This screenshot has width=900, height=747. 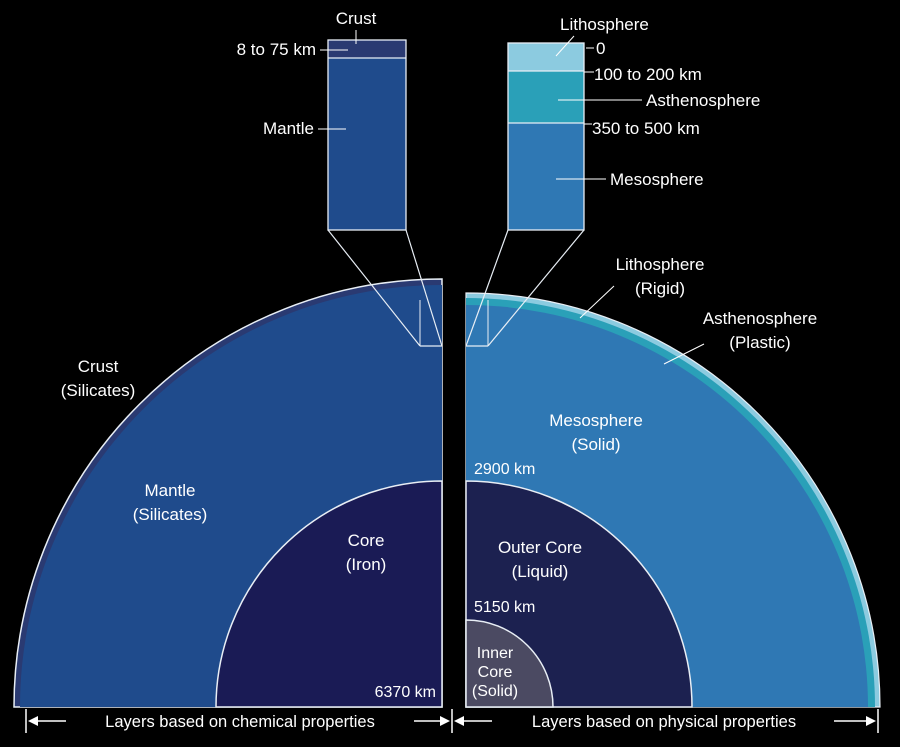 What do you see at coordinates (170, 514) in the screenshot?
I see `mantle-composition: (Silicates)` at bounding box center [170, 514].